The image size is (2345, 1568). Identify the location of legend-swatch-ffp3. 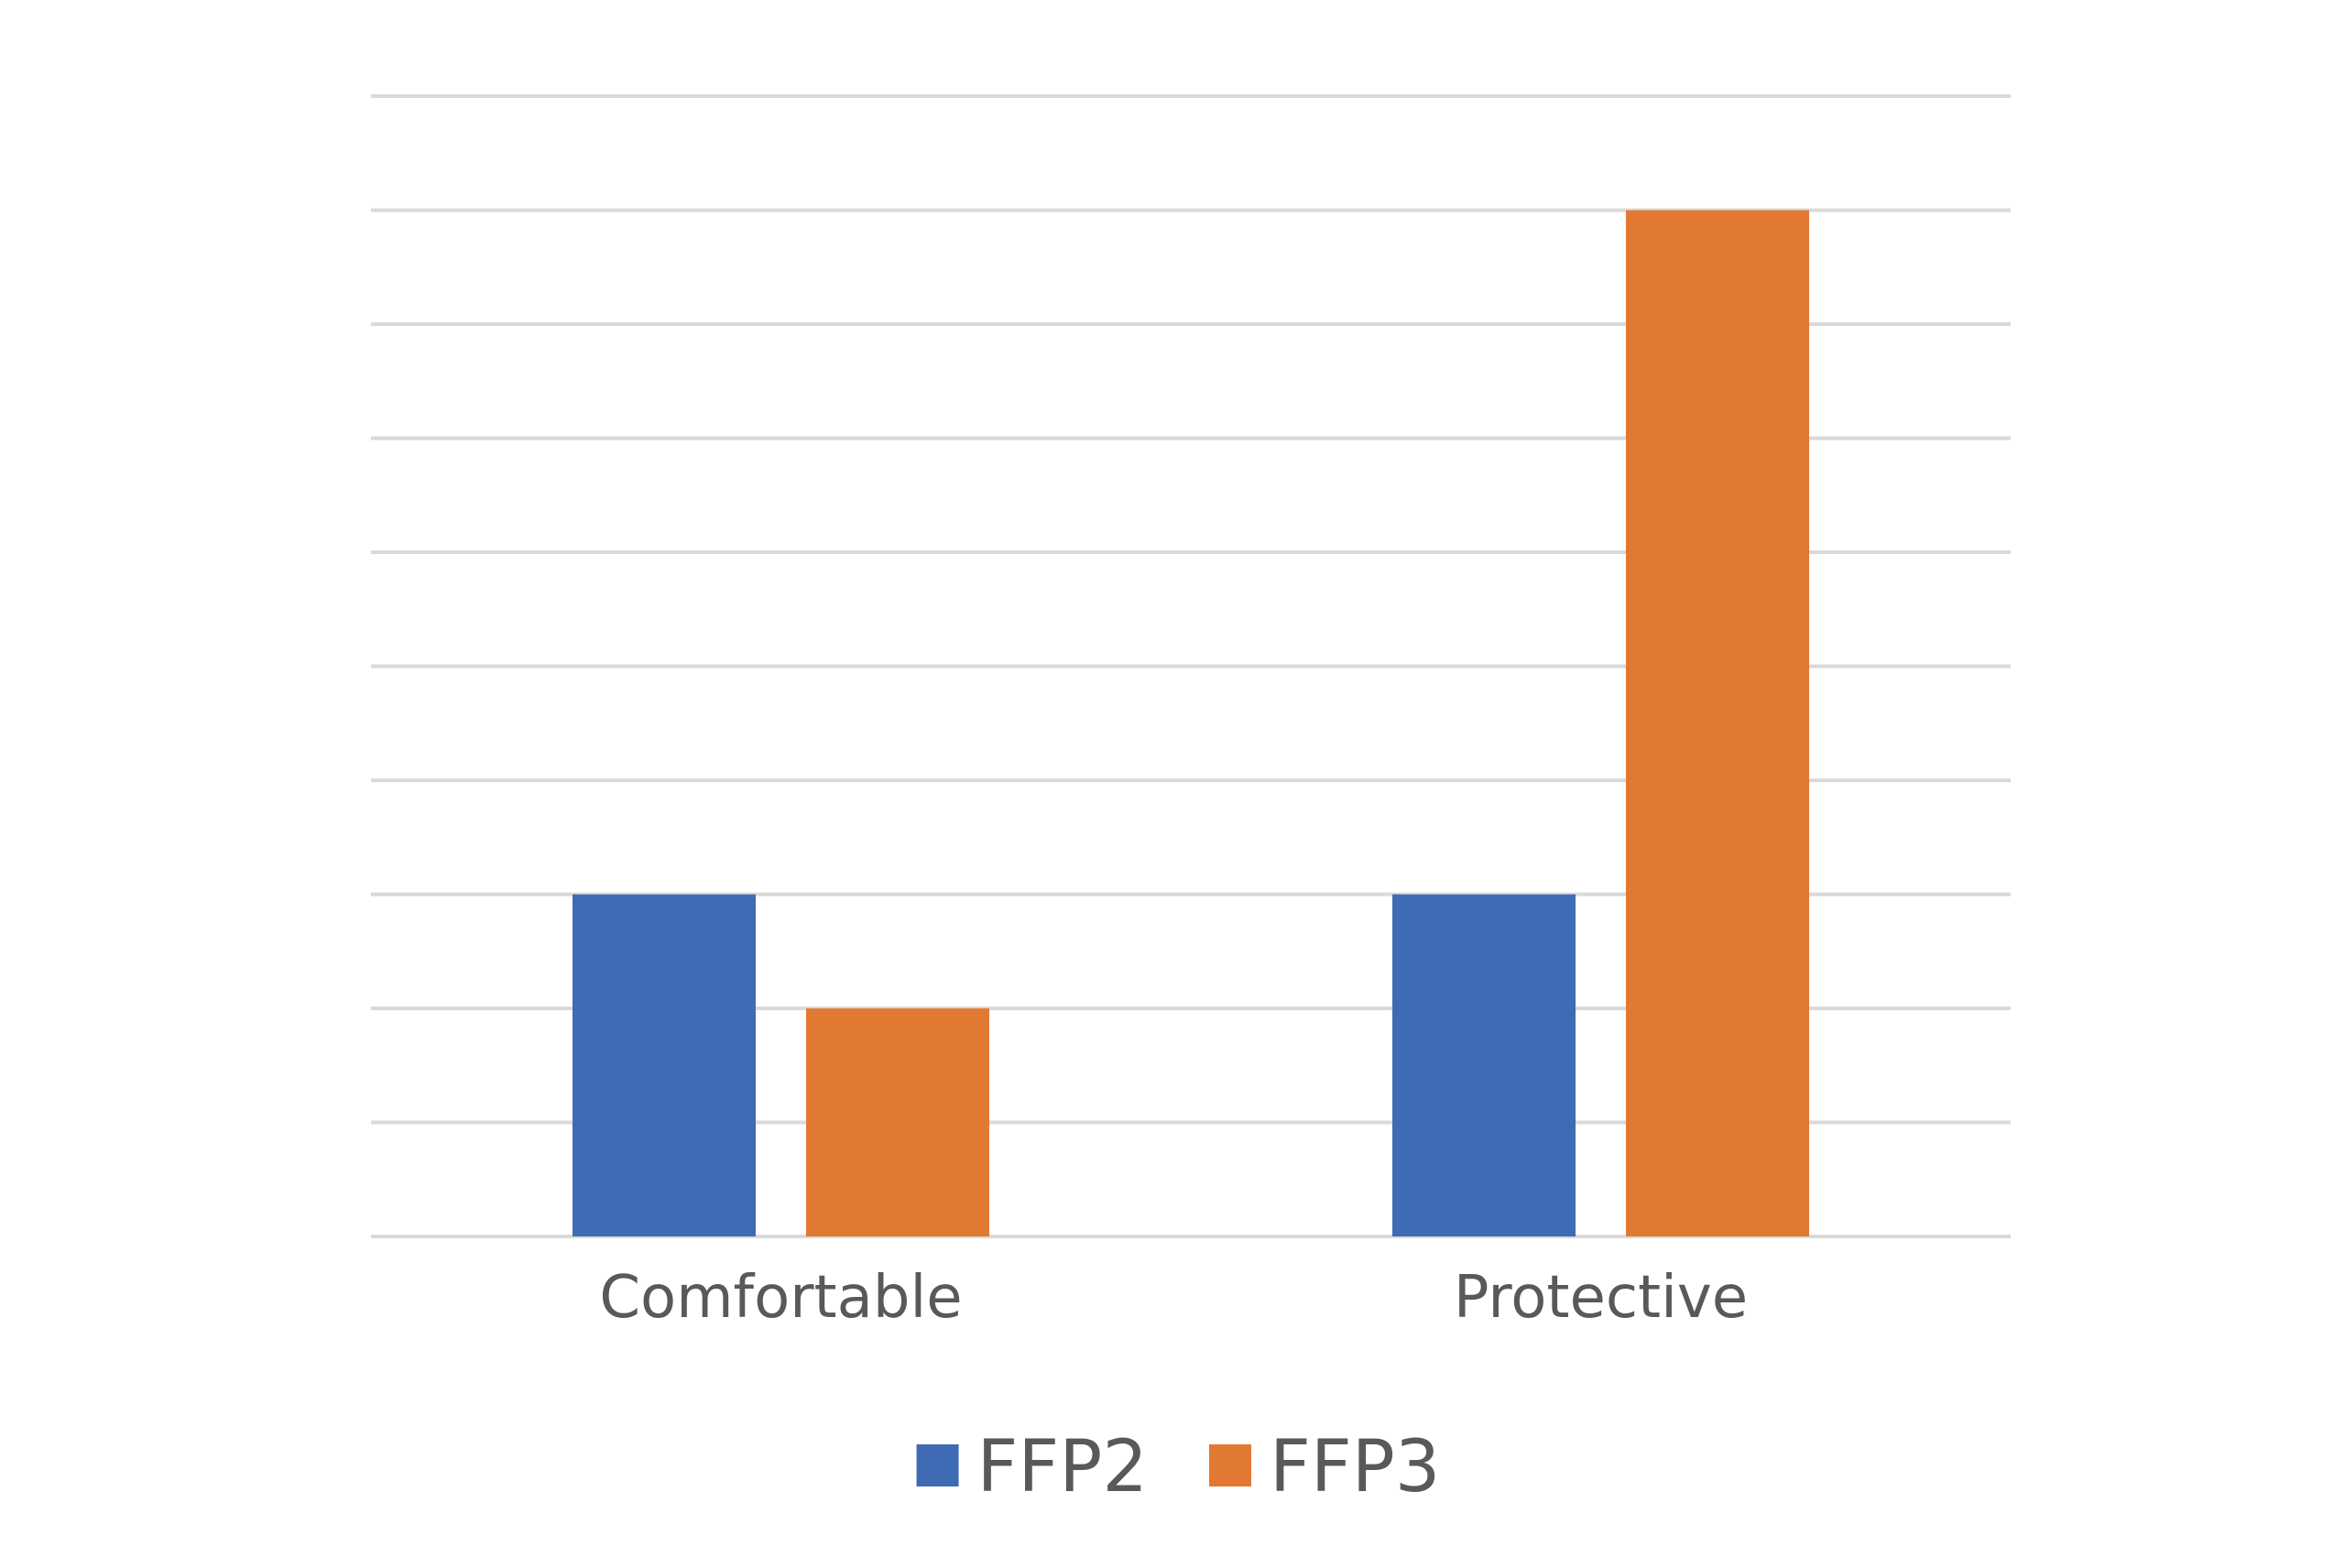
(1230, 1465).